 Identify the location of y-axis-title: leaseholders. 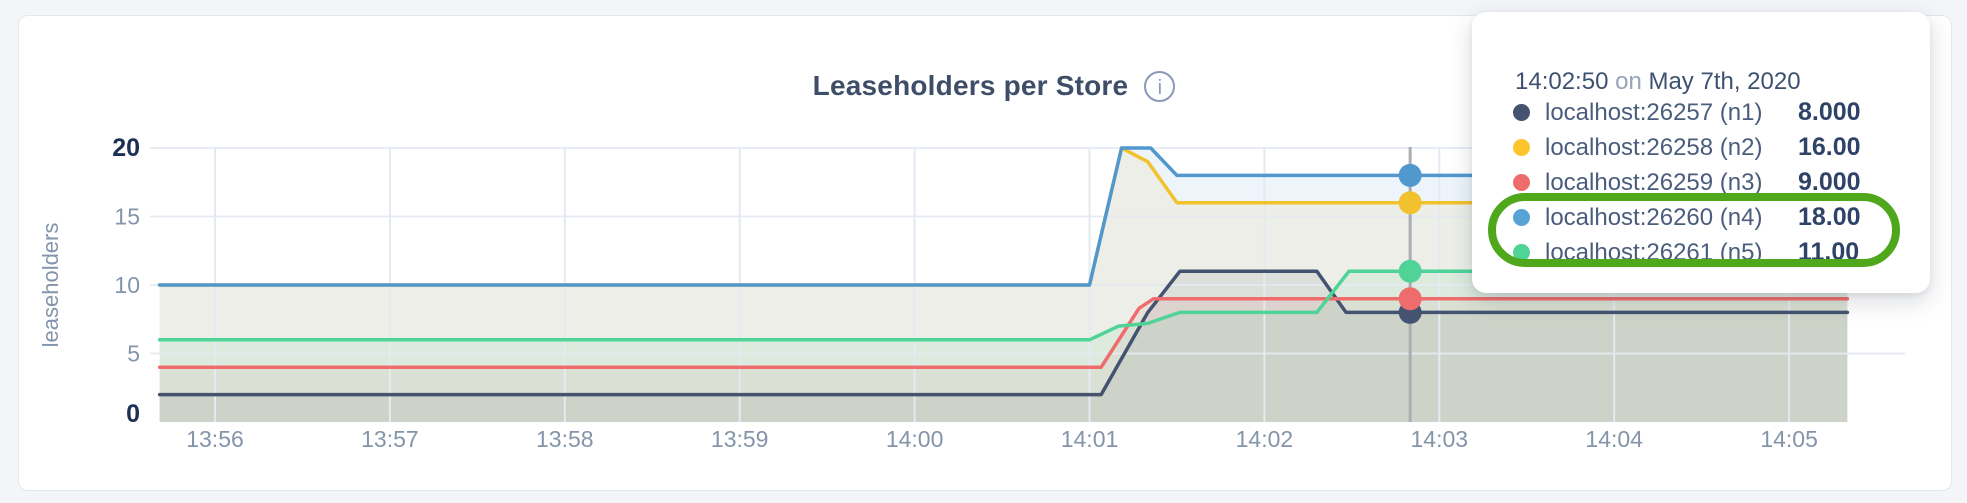
(50, 285).